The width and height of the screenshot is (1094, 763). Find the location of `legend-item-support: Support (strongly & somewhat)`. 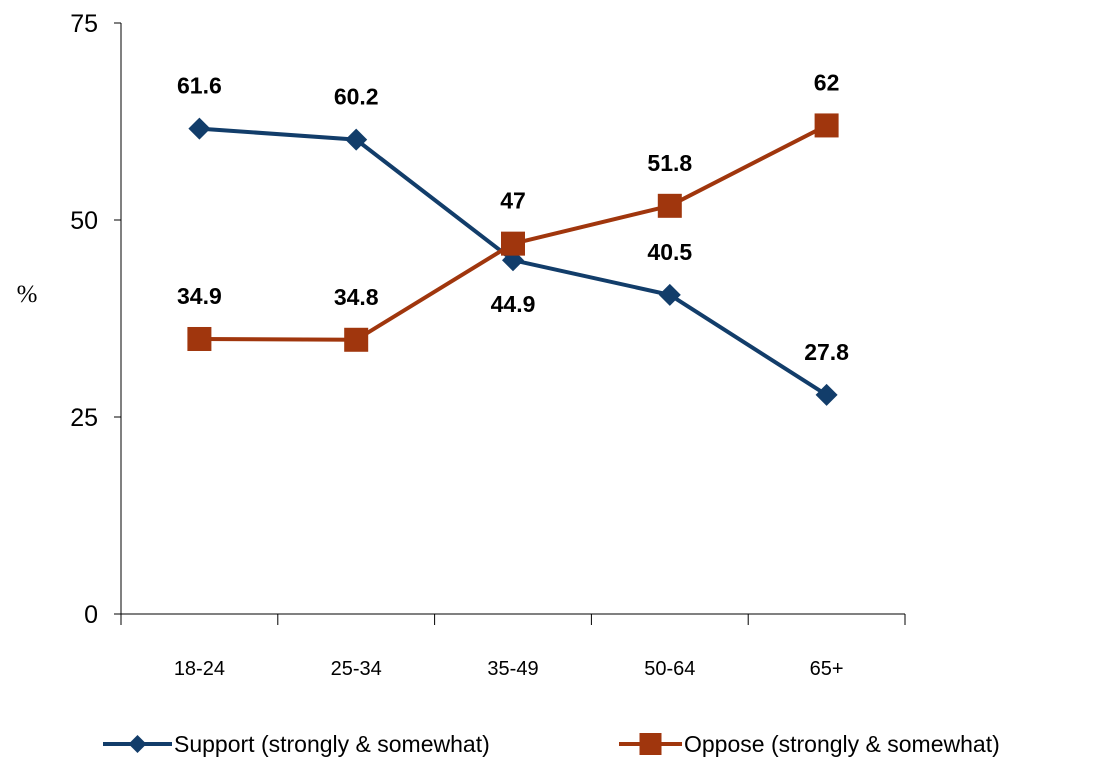

legend-item-support: Support (strongly & somewhat) is located at coordinates (296, 744).